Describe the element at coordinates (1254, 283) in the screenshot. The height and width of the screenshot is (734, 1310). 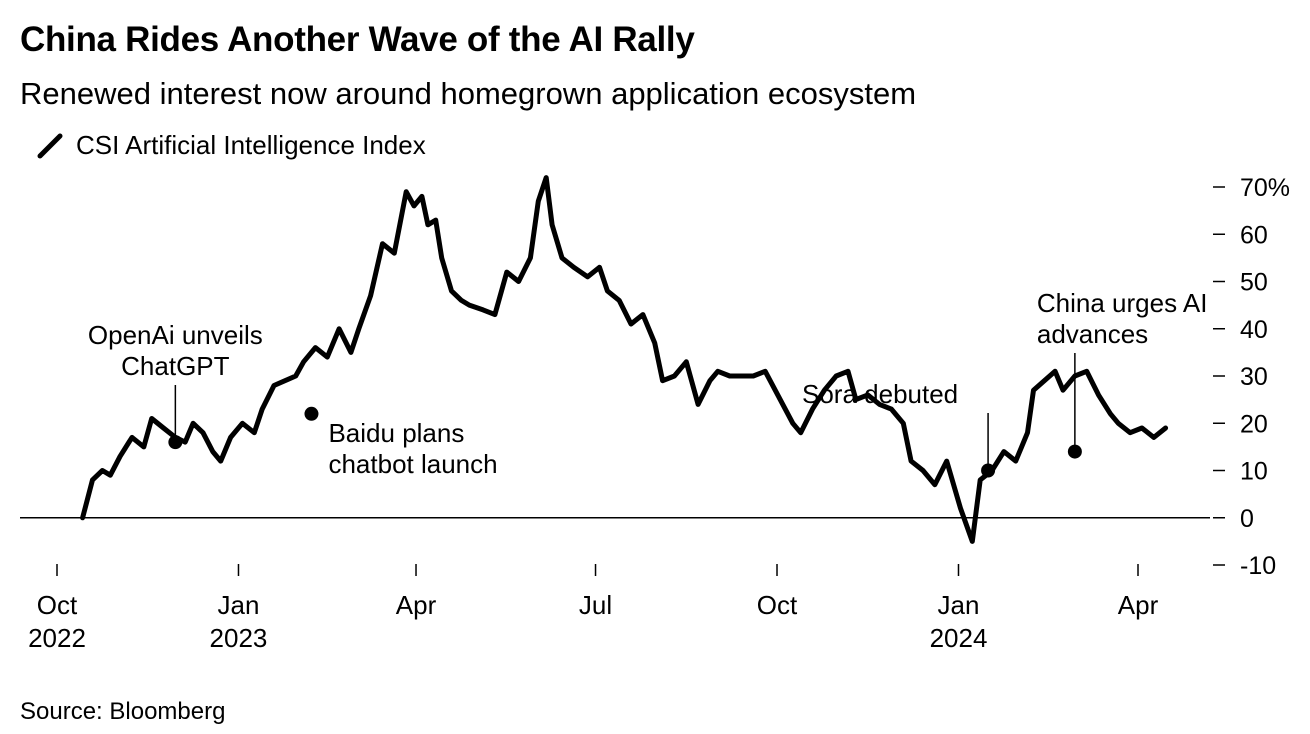
I see `y-tick-label: 50` at that location.